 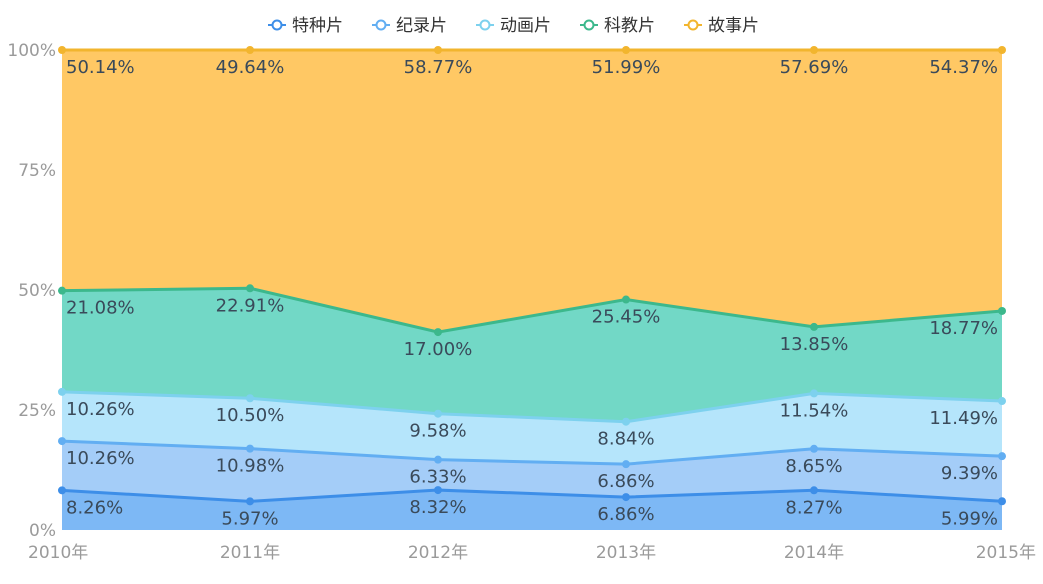 I want to click on data-label-series-4: 49.64%, so click(x=250, y=67).